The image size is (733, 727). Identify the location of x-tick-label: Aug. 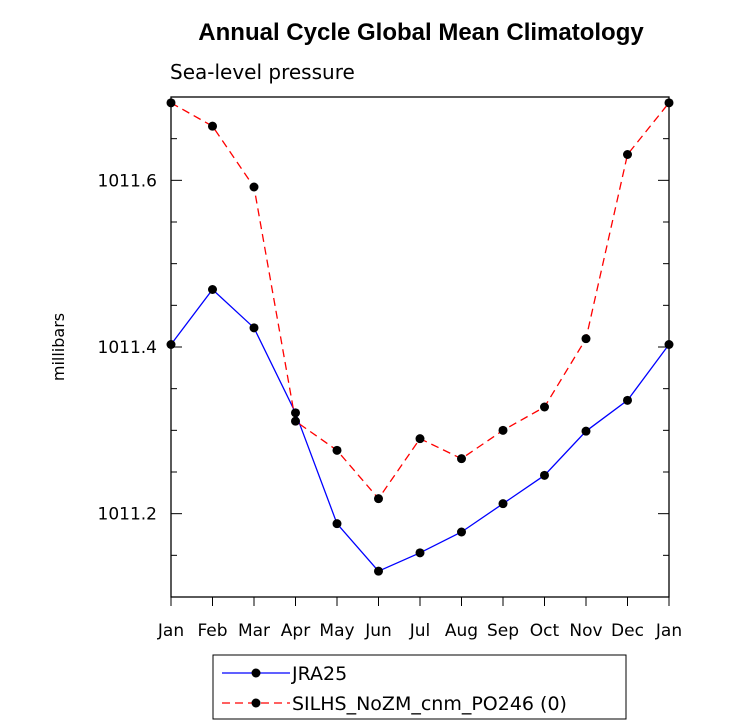
(461, 631).